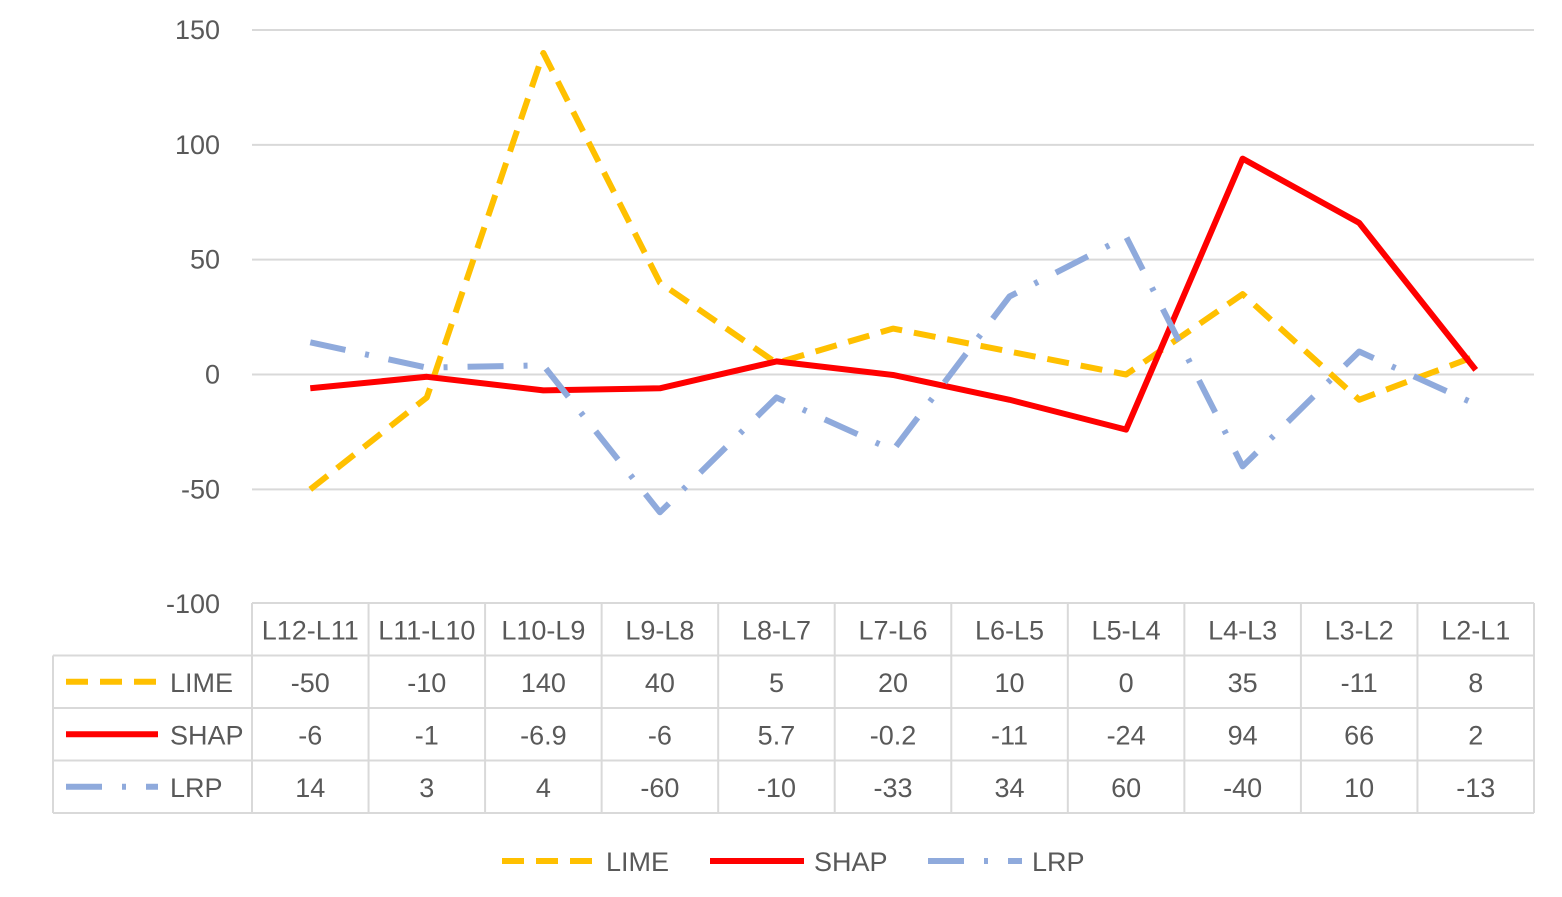 The height and width of the screenshot is (897, 1562). Describe the element at coordinates (310, 788) in the screenshot. I see `table-cell: 14` at that location.